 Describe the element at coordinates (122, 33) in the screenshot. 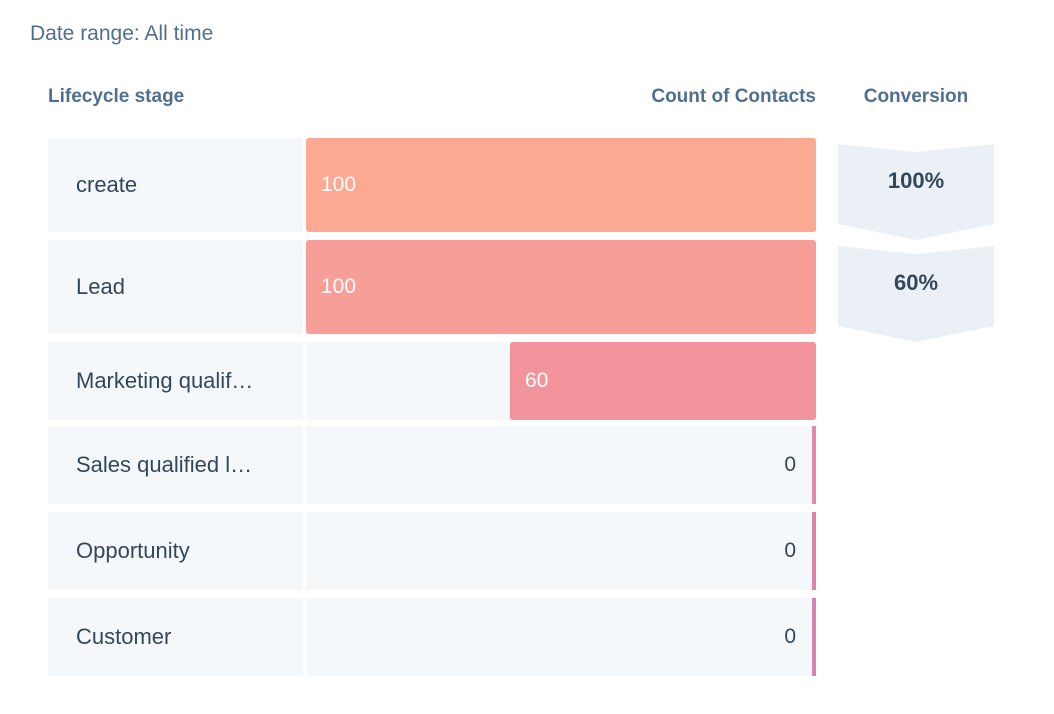

I see `date-range-label: Date range: All time` at that location.